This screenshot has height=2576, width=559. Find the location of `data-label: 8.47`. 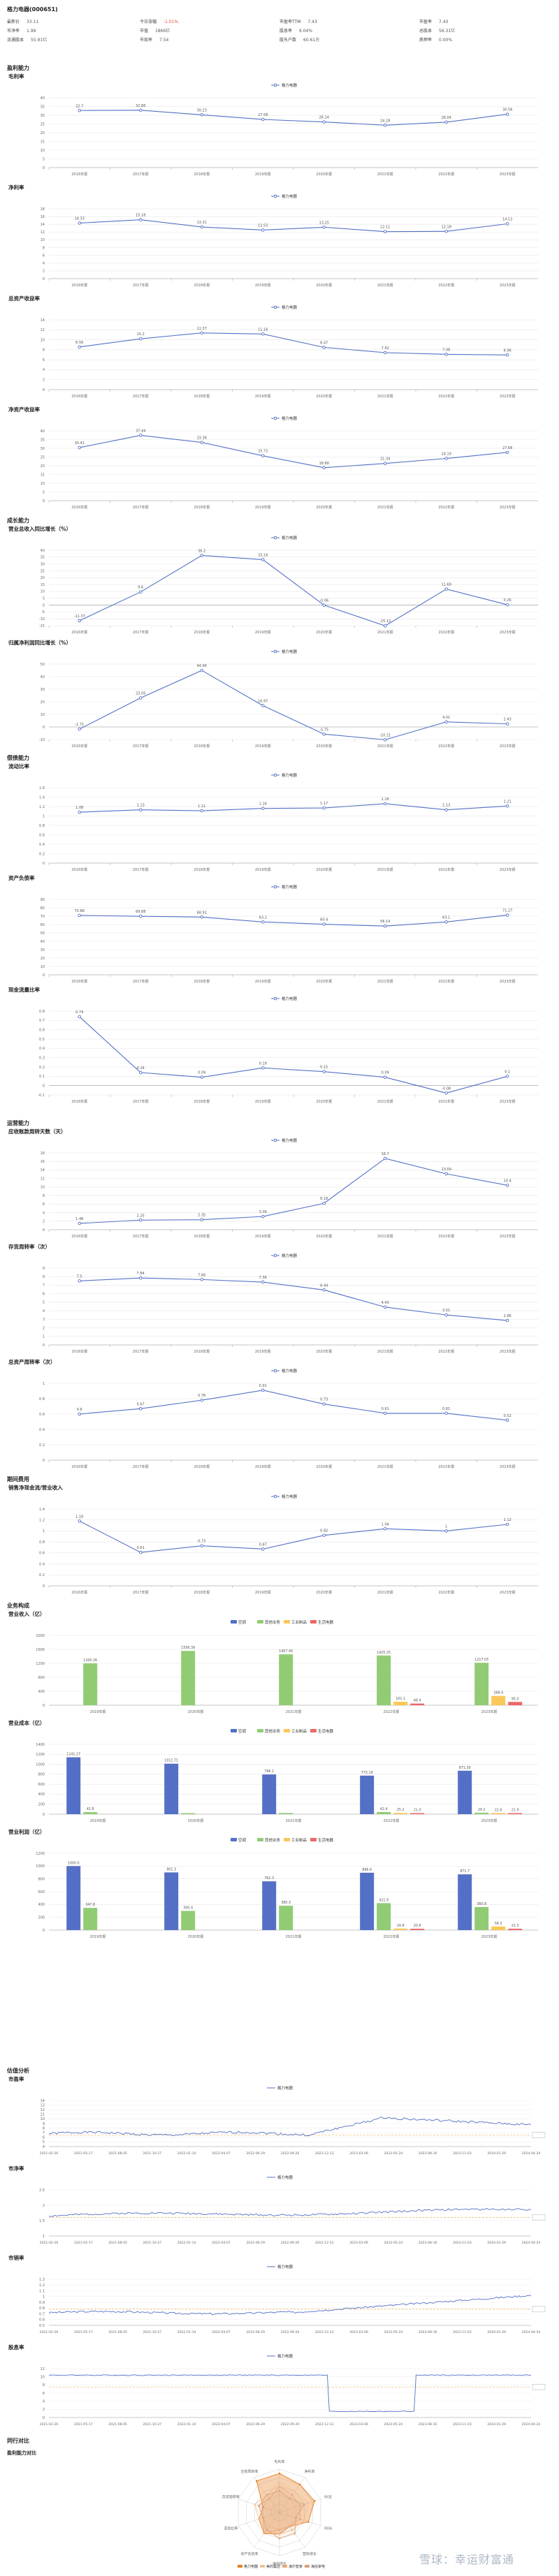

data-label: 8.47 is located at coordinates (324, 343).